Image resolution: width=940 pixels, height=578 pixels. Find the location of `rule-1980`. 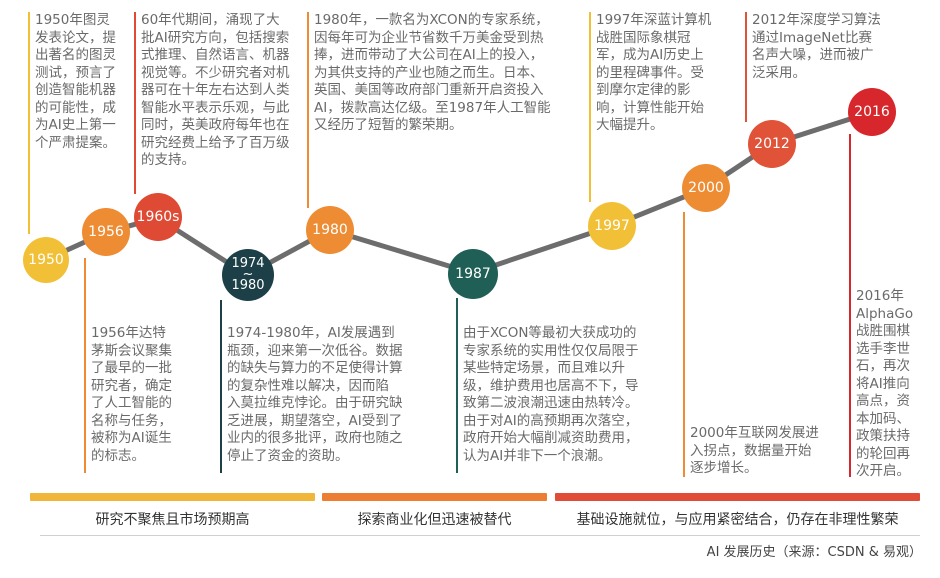

rule-1980 is located at coordinates (308, 110).